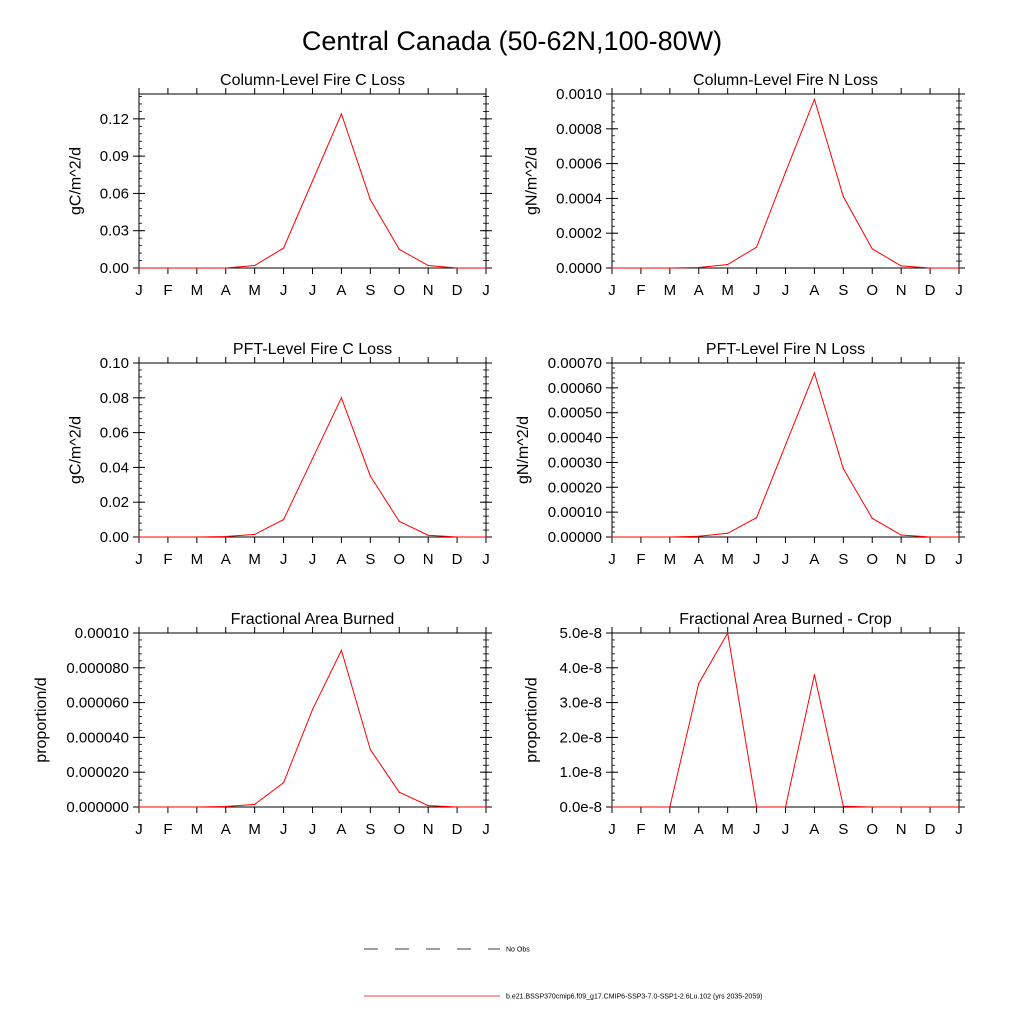  Describe the element at coordinates (370, 559) in the screenshot. I see `x-tick-label: S` at that location.